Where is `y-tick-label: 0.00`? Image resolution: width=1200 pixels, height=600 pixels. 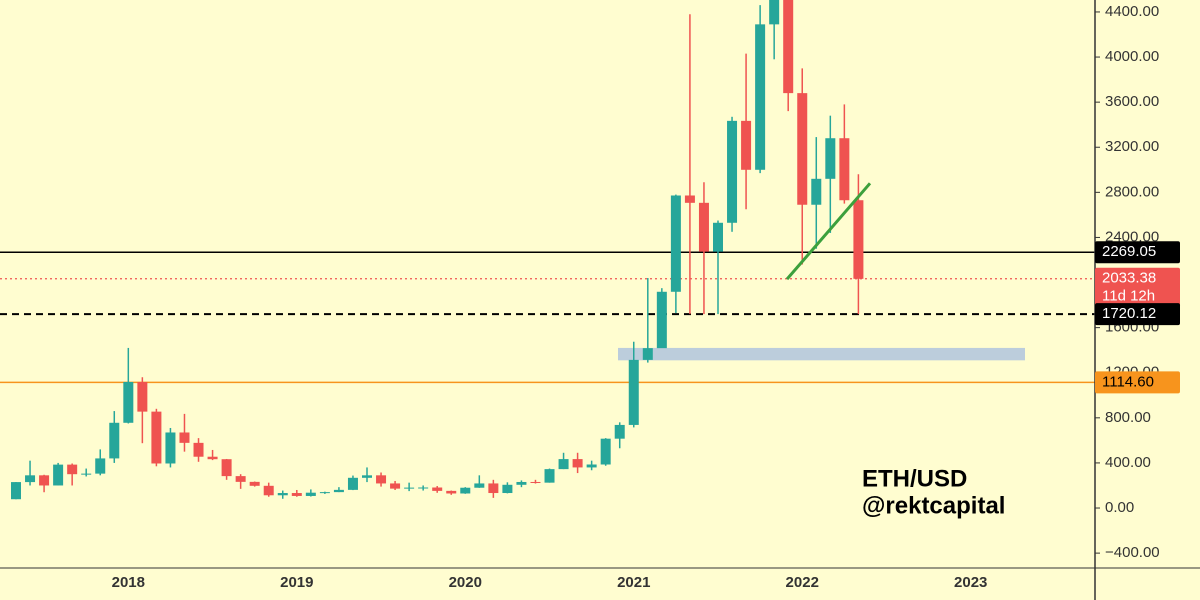 y-tick-label: 0.00 is located at coordinates (1119, 507).